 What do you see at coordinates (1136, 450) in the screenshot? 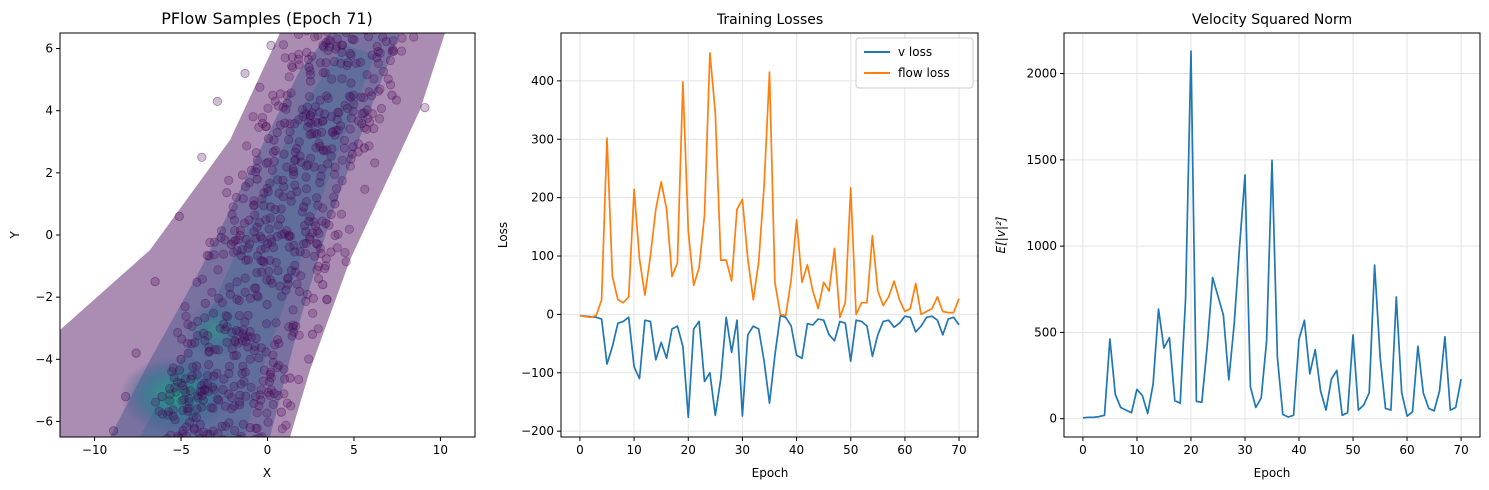
I see `x-tick-label: 10` at bounding box center [1136, 450].